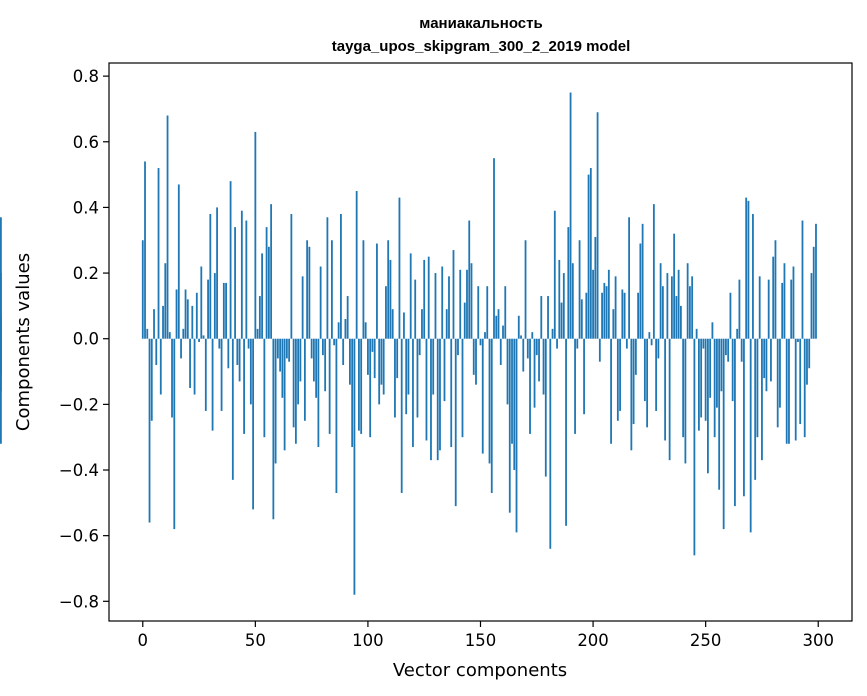  I want to click on y-tick-label: −0.2, so click(79, 404).